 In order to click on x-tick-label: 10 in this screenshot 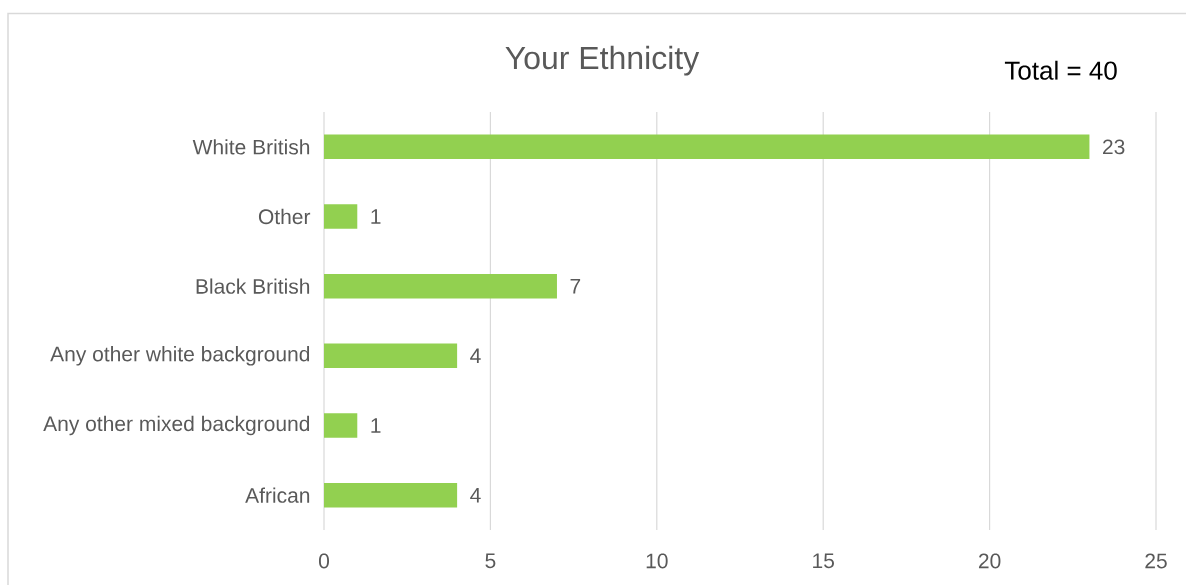, I will do `click(657, 561)`.